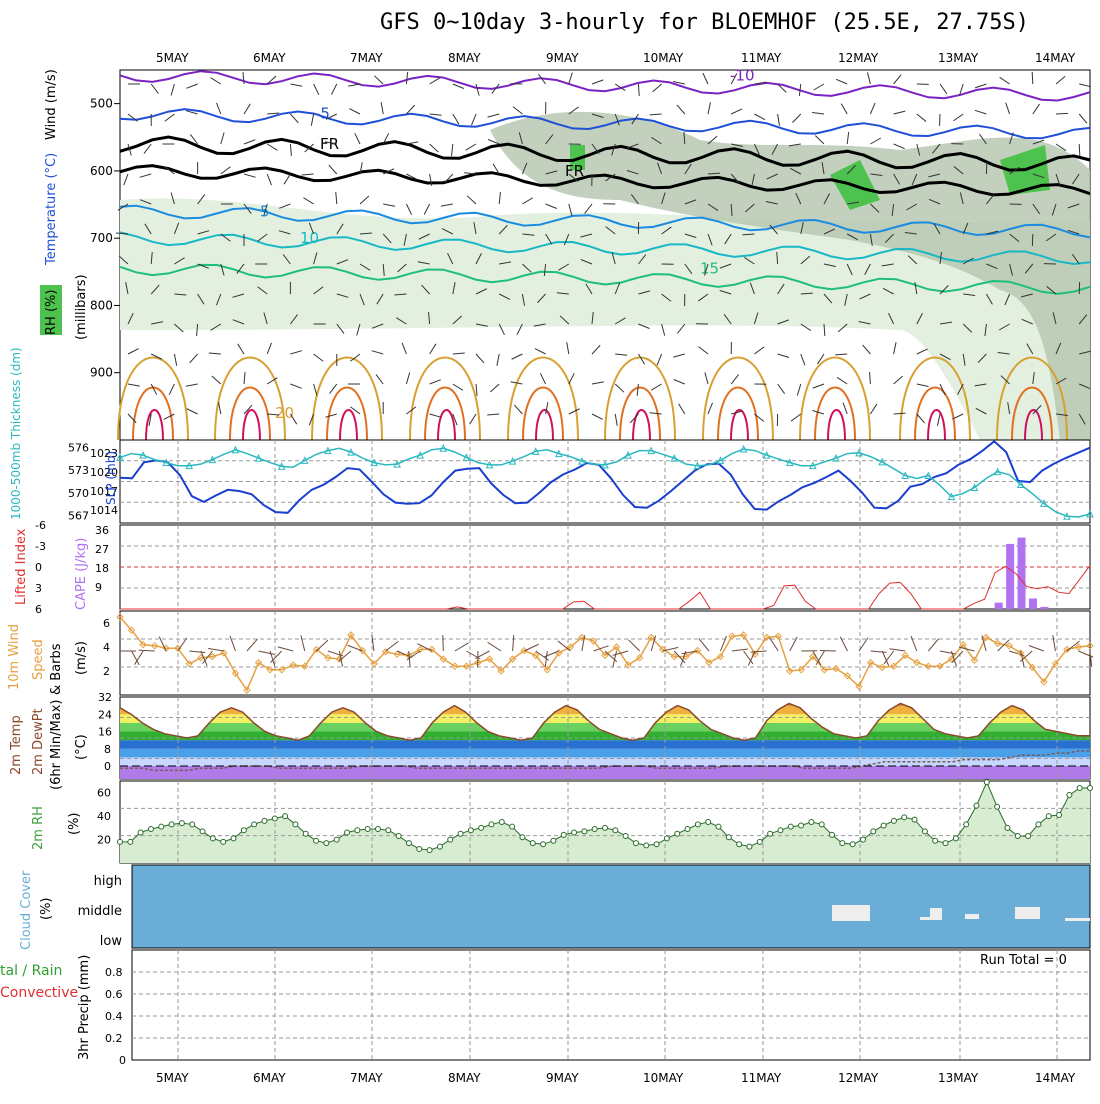 The height and width of the screenshot is (1104, 1100). What do you see at coordinates (322, 114) in the screenshot?
I see `isotherm-label: -5` at bounding box center [322, 114].